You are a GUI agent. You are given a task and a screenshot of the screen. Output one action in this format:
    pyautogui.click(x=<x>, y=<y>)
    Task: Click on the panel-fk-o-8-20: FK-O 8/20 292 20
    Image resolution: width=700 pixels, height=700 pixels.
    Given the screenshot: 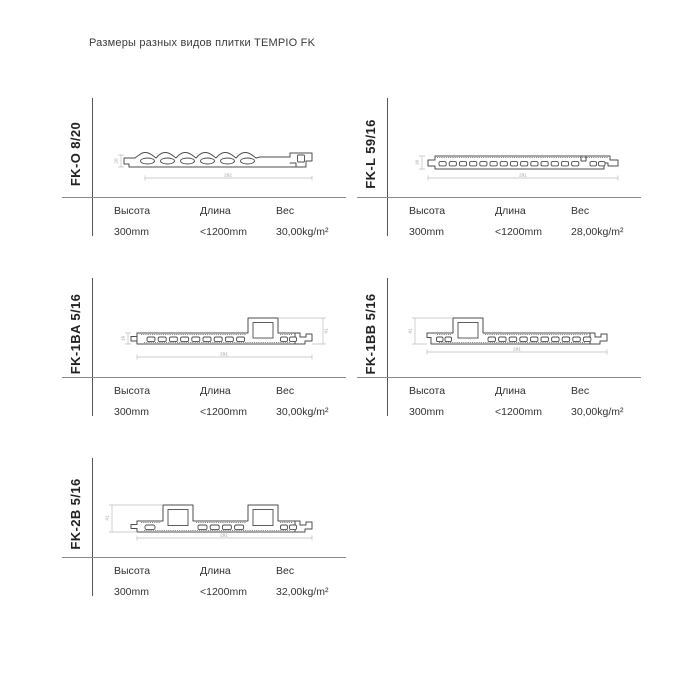 What is the action you would take?
    pyautogui.click(x=204, y=171)
    